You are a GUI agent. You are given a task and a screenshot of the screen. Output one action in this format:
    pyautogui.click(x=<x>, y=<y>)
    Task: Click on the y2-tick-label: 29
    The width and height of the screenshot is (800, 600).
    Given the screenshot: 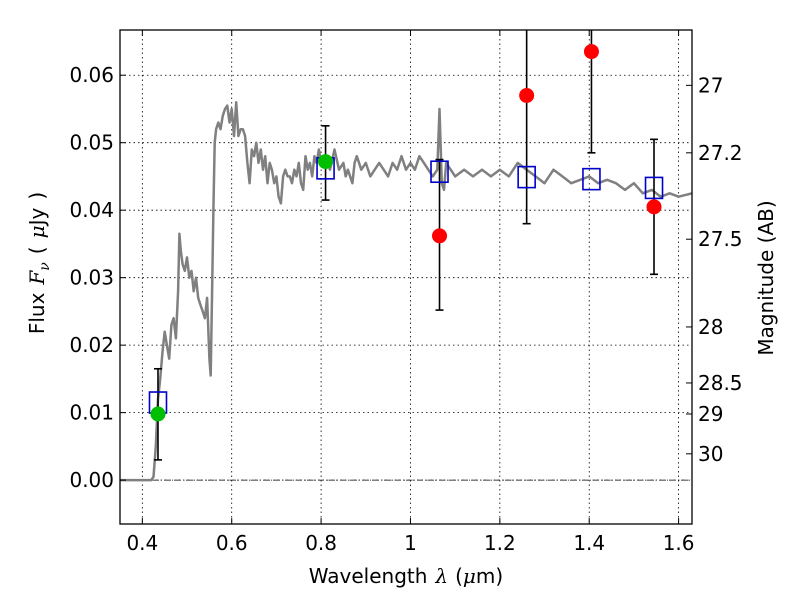 What is the action you would take?
    pyautogui.click(x=710, y=414)
    